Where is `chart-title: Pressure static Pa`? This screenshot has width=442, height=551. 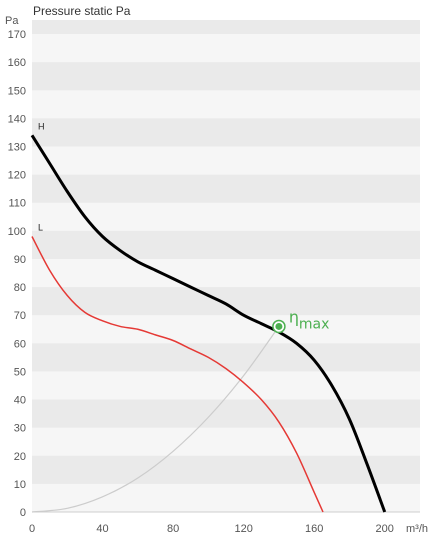 chart-title: Pressure static Pa is located at coordinates (82, 11).